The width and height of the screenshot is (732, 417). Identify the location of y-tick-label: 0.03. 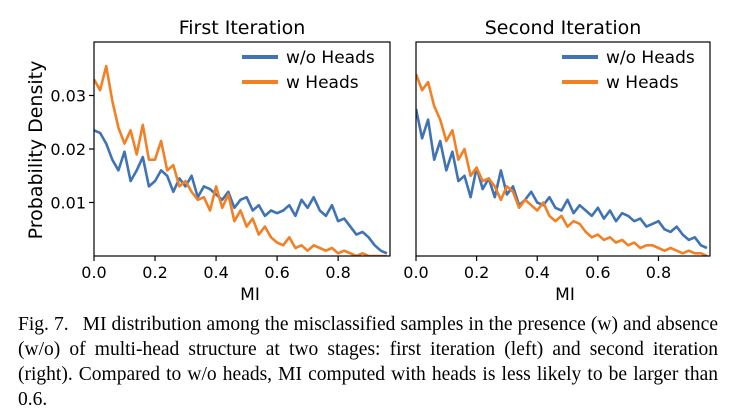
(68, 96).